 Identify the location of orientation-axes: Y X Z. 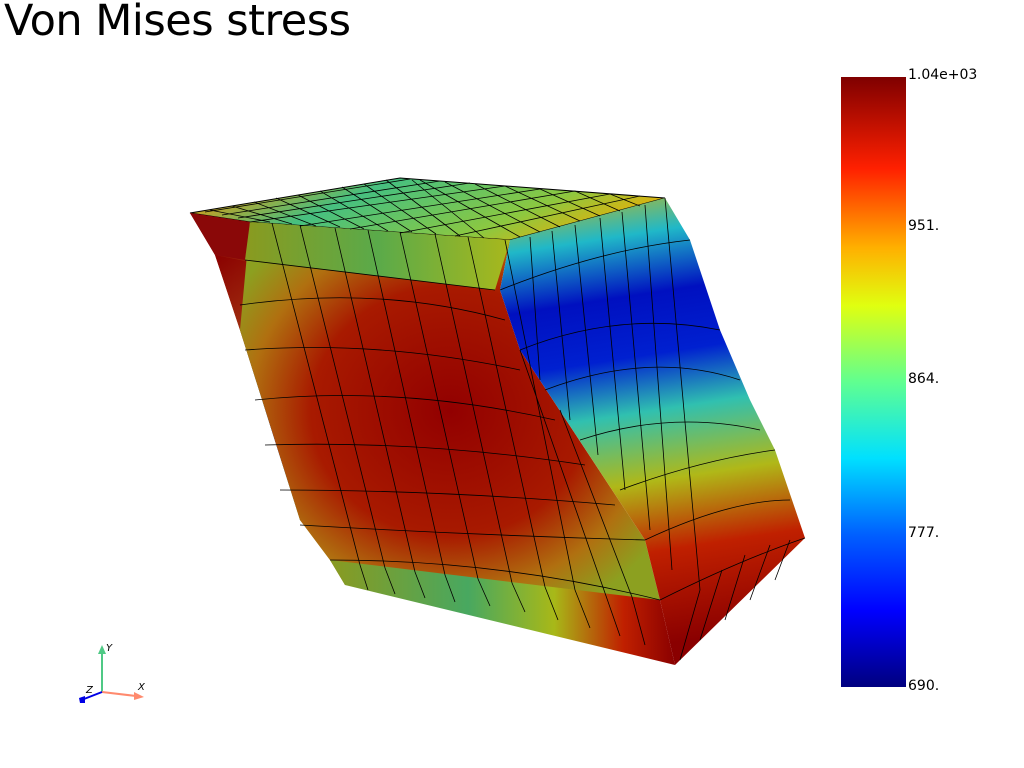
(112, 673).